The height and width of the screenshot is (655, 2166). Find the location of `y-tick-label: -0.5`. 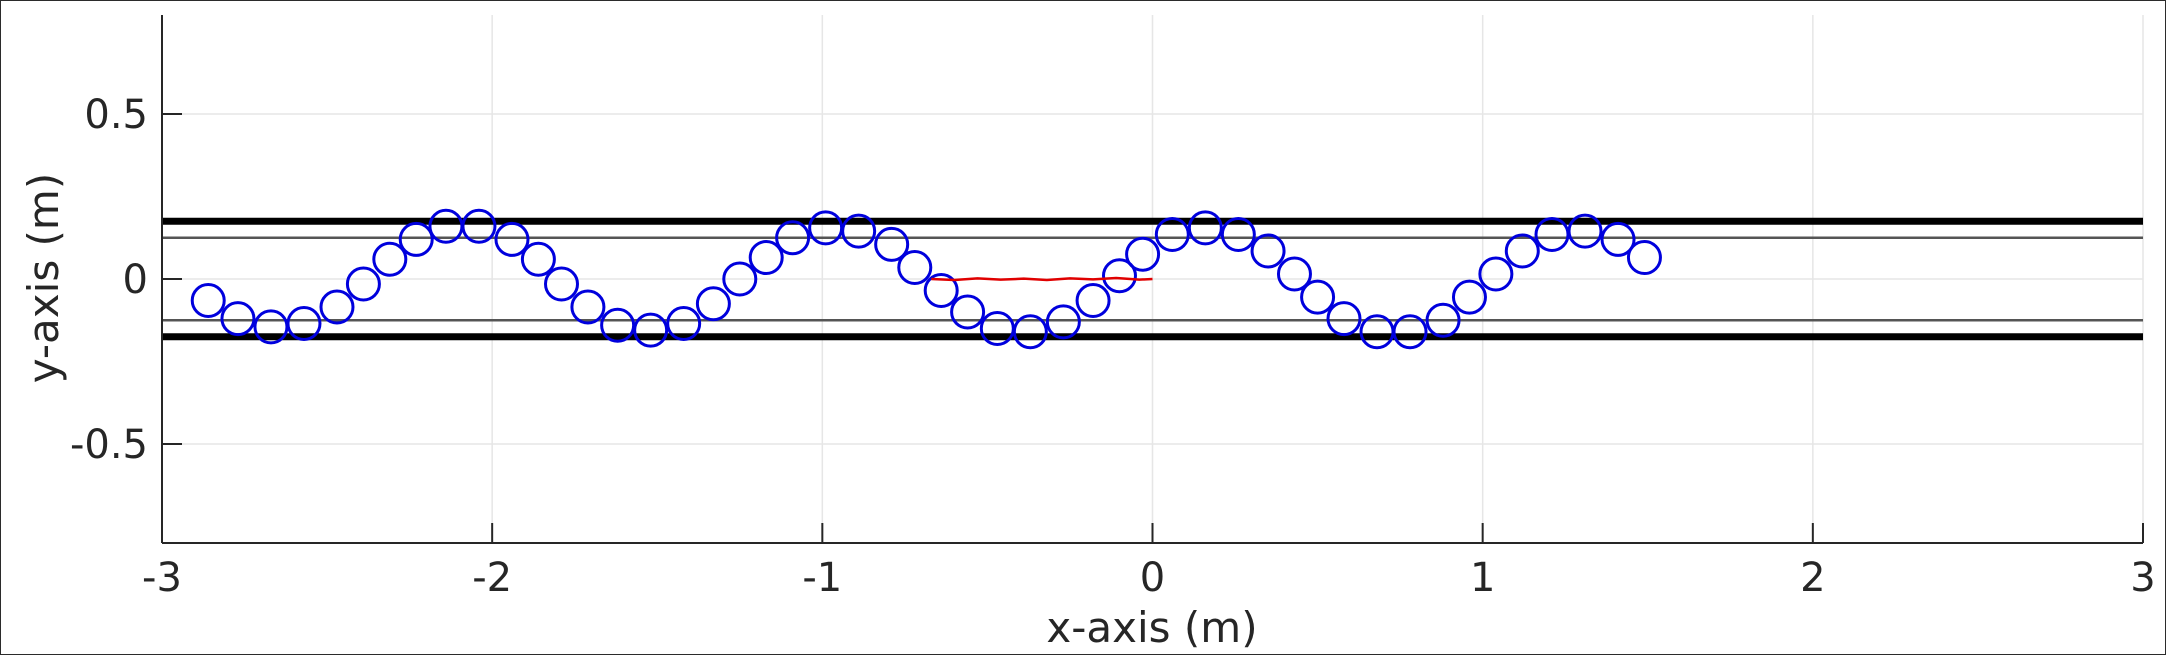

y-tick-label: -0.5 is located at coordinates (109, 445).